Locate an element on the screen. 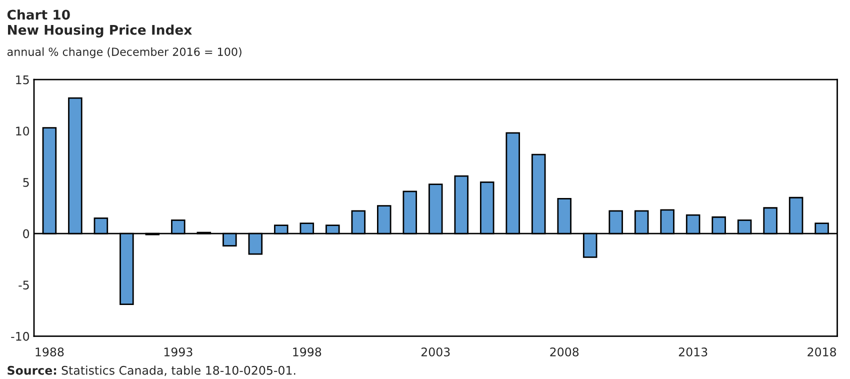 The height and width of the screenshot is (379, 850). x-tick-label: 2003 is located at coordinates (435, 351).